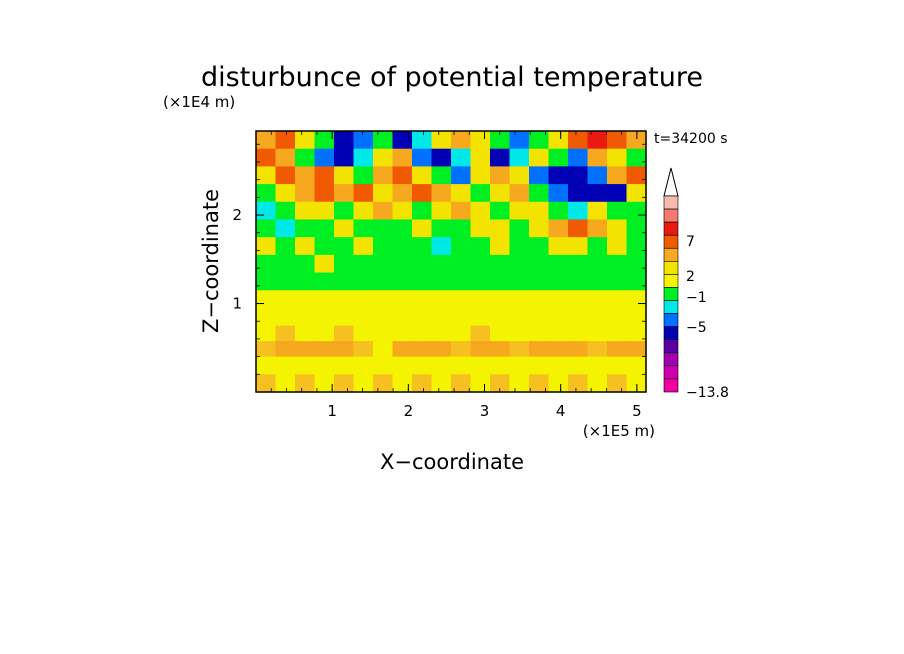 The width and height of the screenshot is (904, 654). What do you see at coordinates (237, 215) in the screenshot?
I see `y-tick-label: 2` at bounding box center [237, 215].